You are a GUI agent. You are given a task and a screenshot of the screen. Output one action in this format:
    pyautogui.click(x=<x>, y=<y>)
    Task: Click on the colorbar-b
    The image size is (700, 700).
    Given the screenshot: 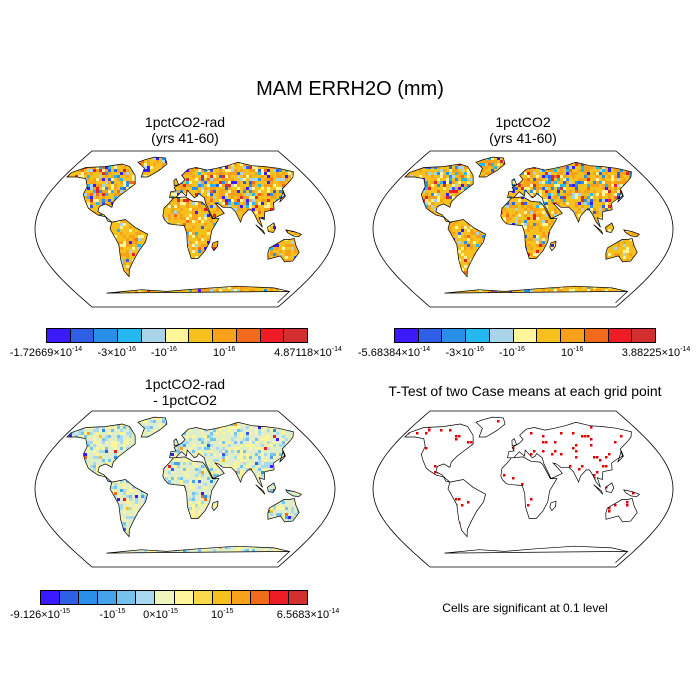 What is the action you would take?
    pyautogui.click(x=525, y=335)
    